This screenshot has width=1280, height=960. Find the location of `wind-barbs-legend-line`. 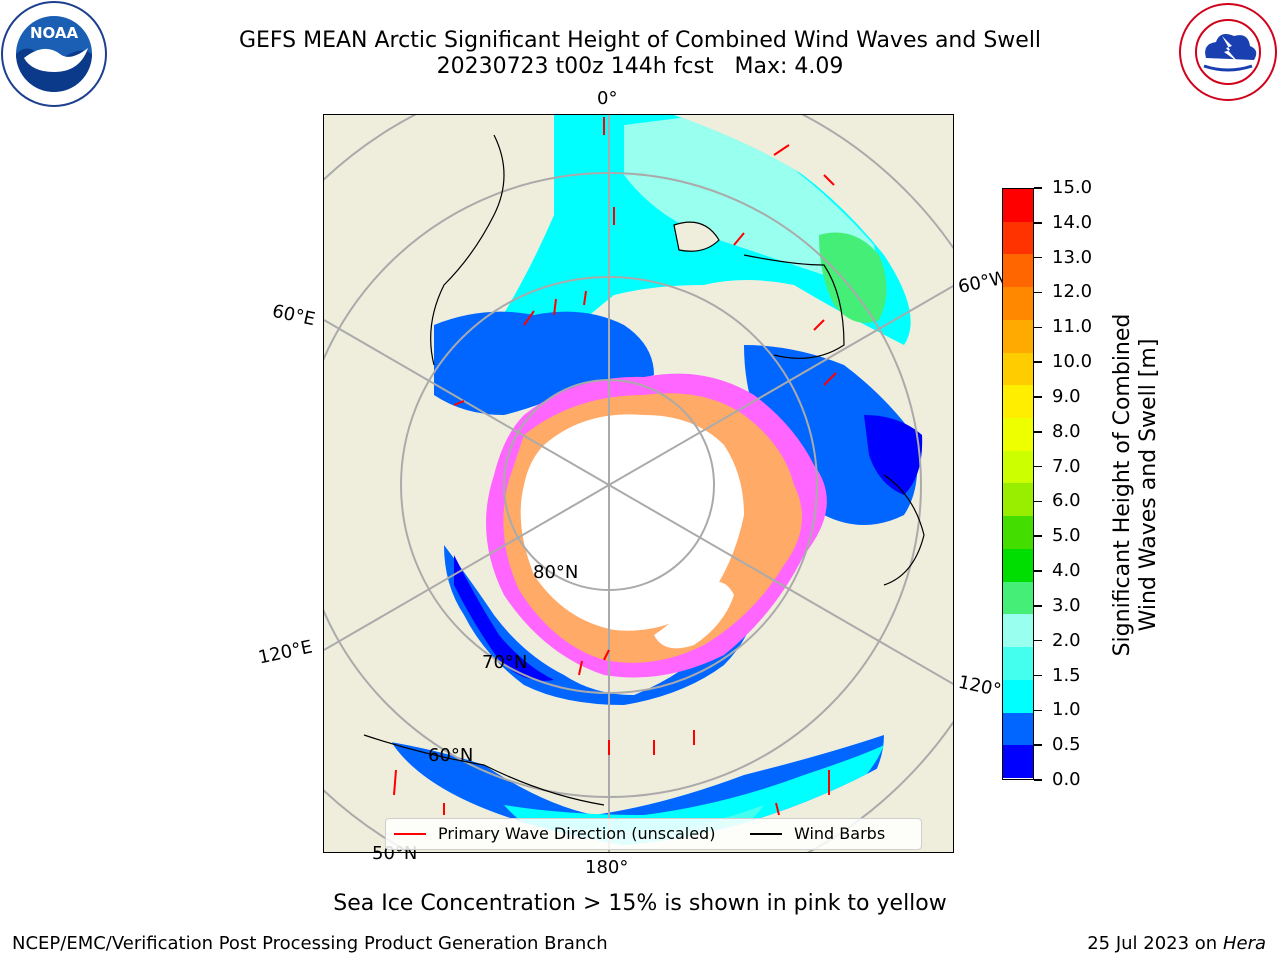

wind-barbs-legend-line is located at coordinates (766, 834).